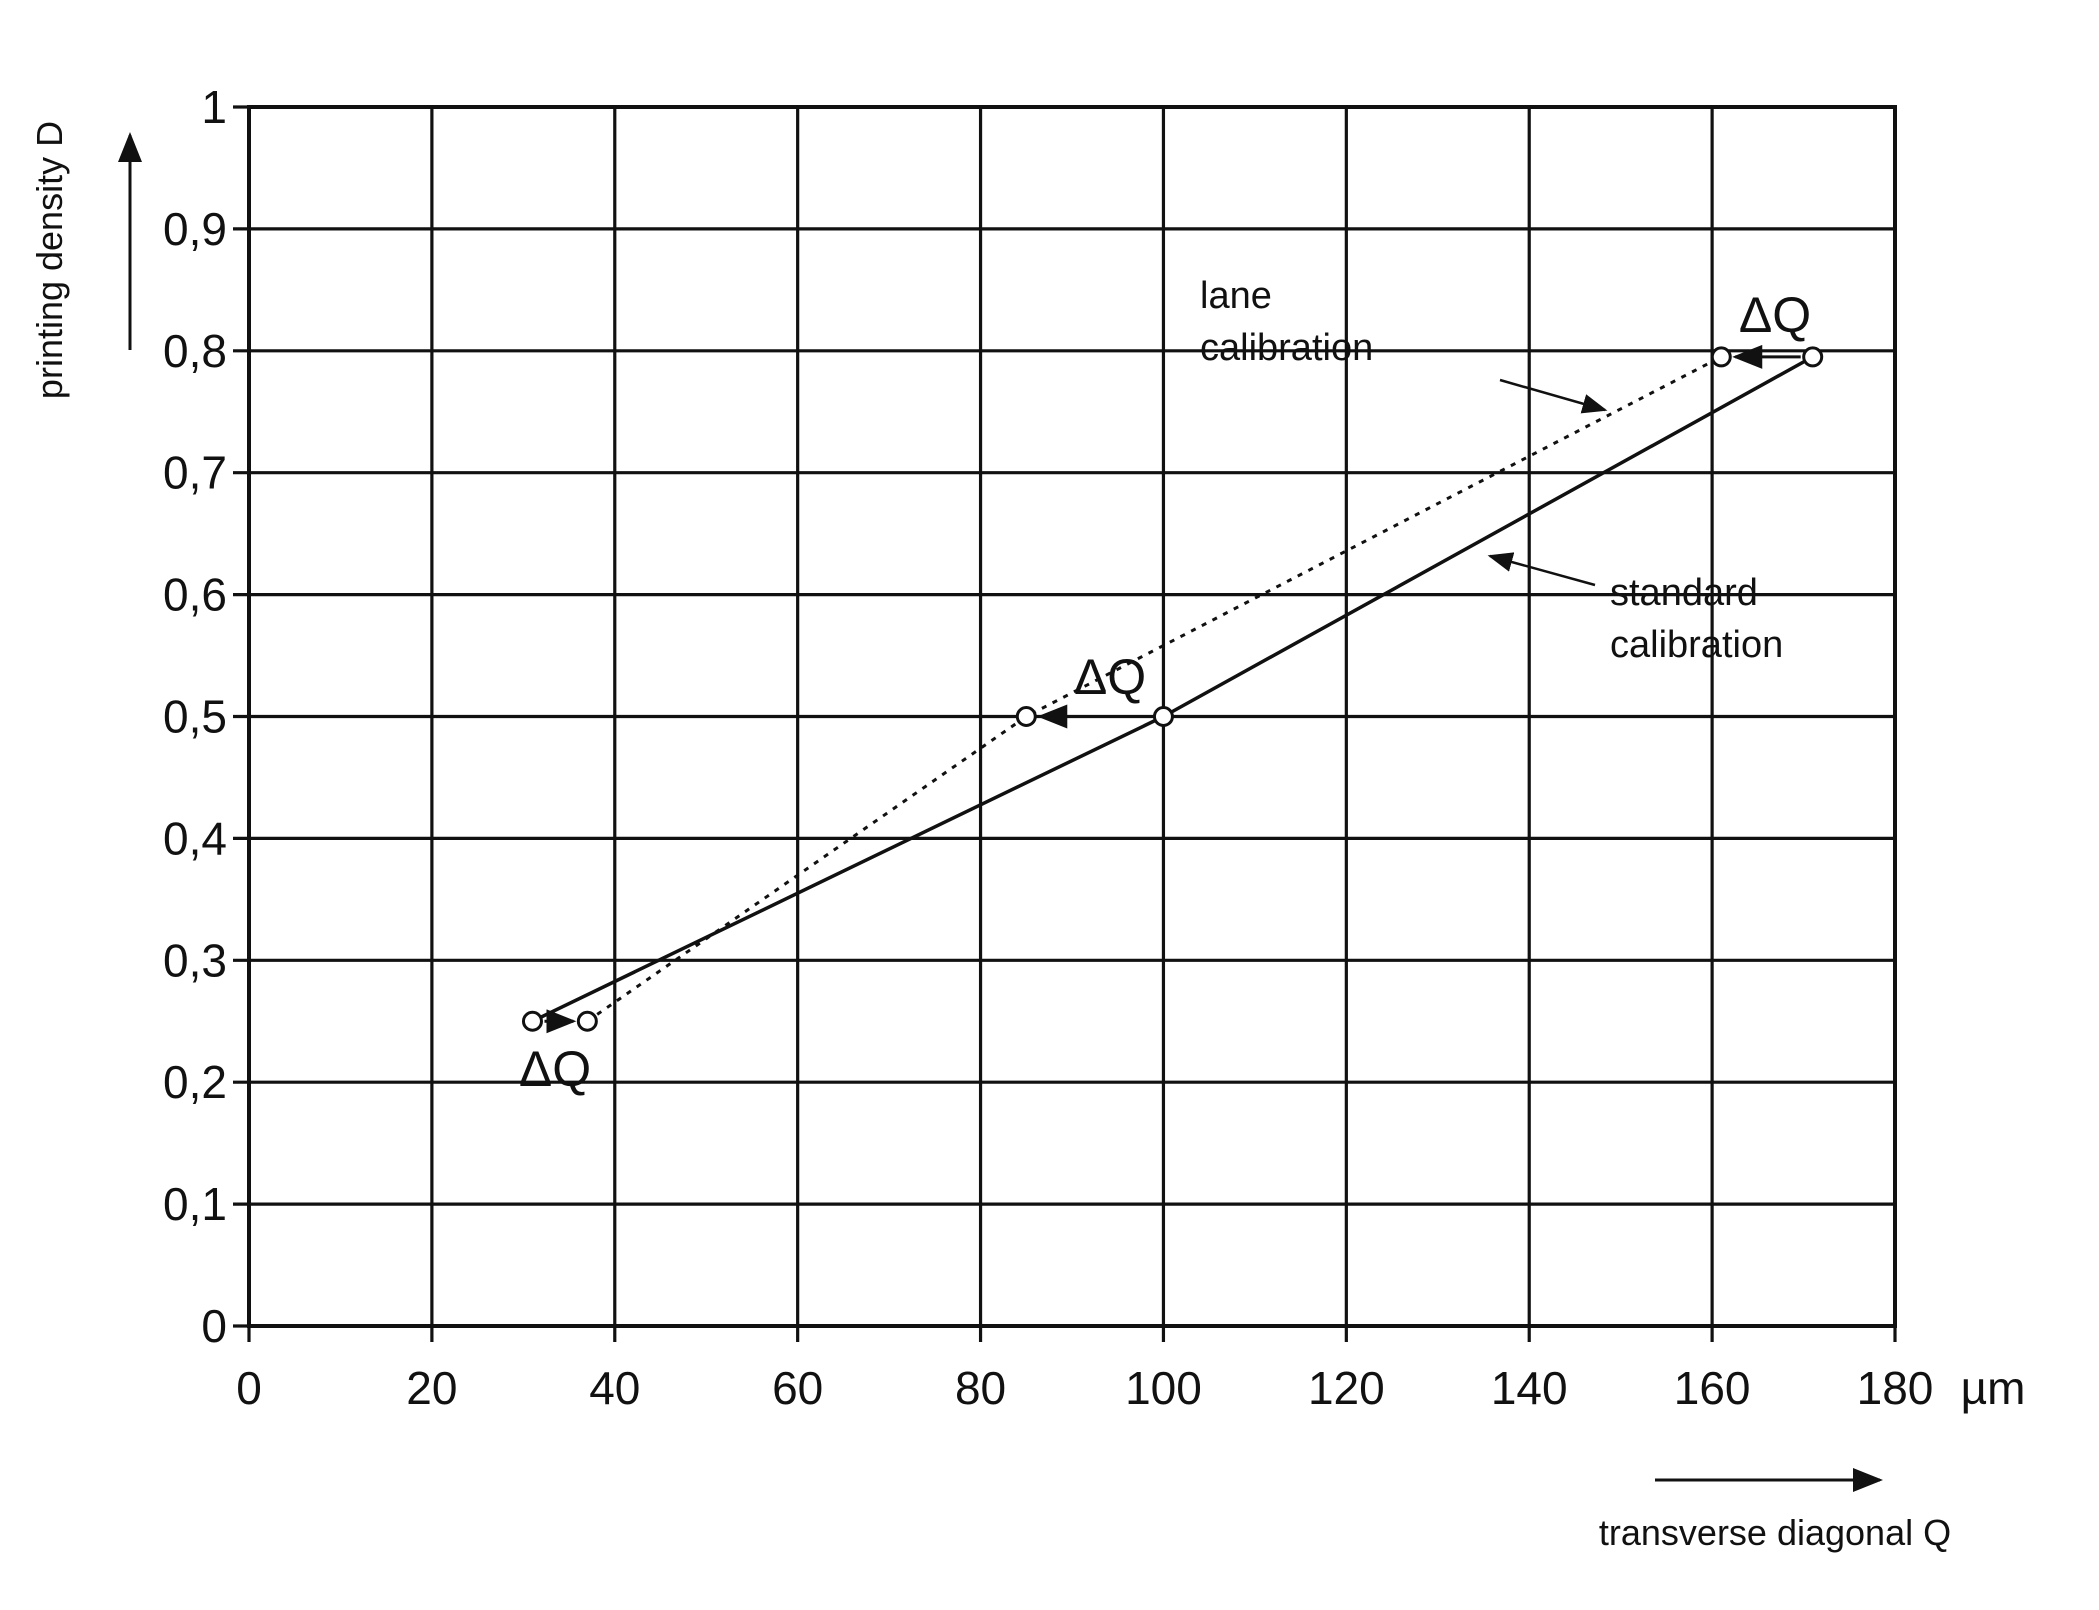 This screenshot has height=1610, width=2099. What do you see at coordinates (1775, 315) in the screenshot?
I see `delta-q-label-high: ΔQ` at bounding box center [1775, 315].